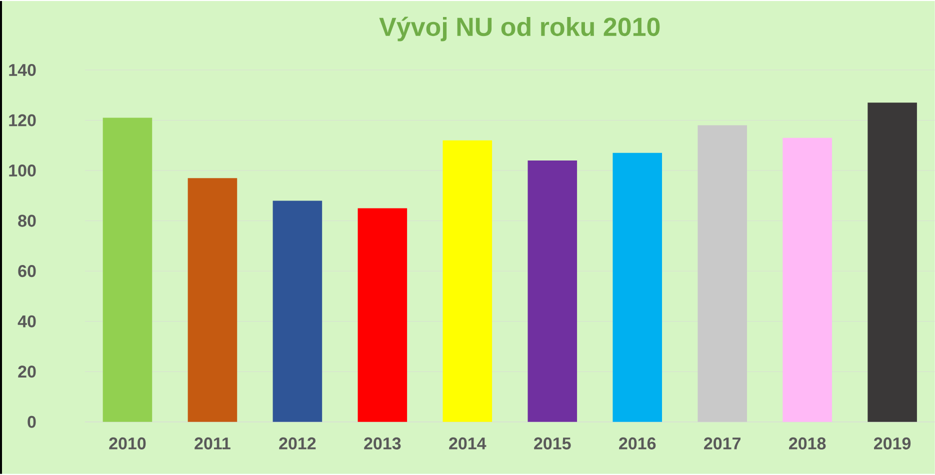 Image resolution: width=935 pixels, height=475 pixels. What do you see at coordinates (519, 29) in the screenshot?
I see `chart-title: Vývoj NU od roku 2010` at bounding box center [519, 29].